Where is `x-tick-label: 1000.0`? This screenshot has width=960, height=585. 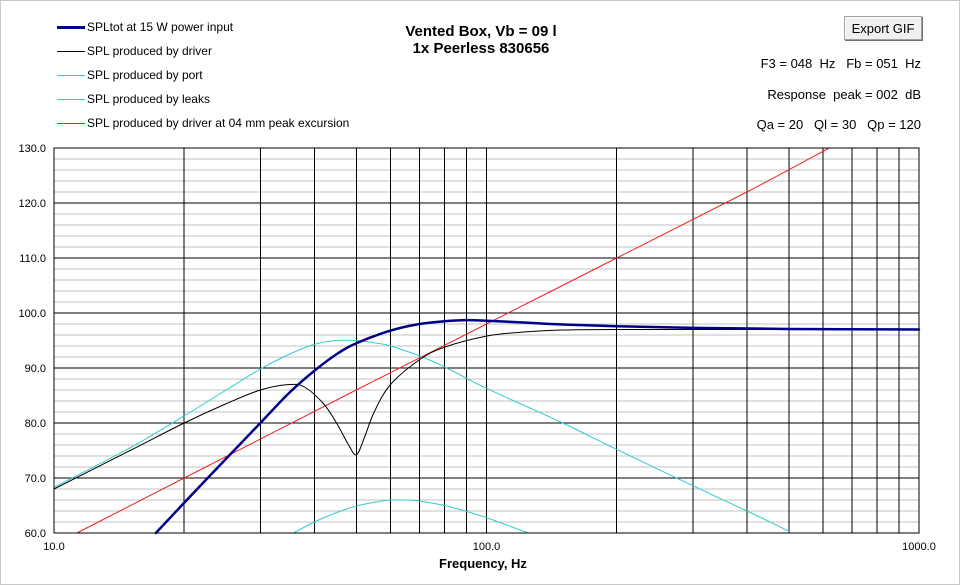 x-tick-label: 1000.0 is located at coordinates (919, 547).